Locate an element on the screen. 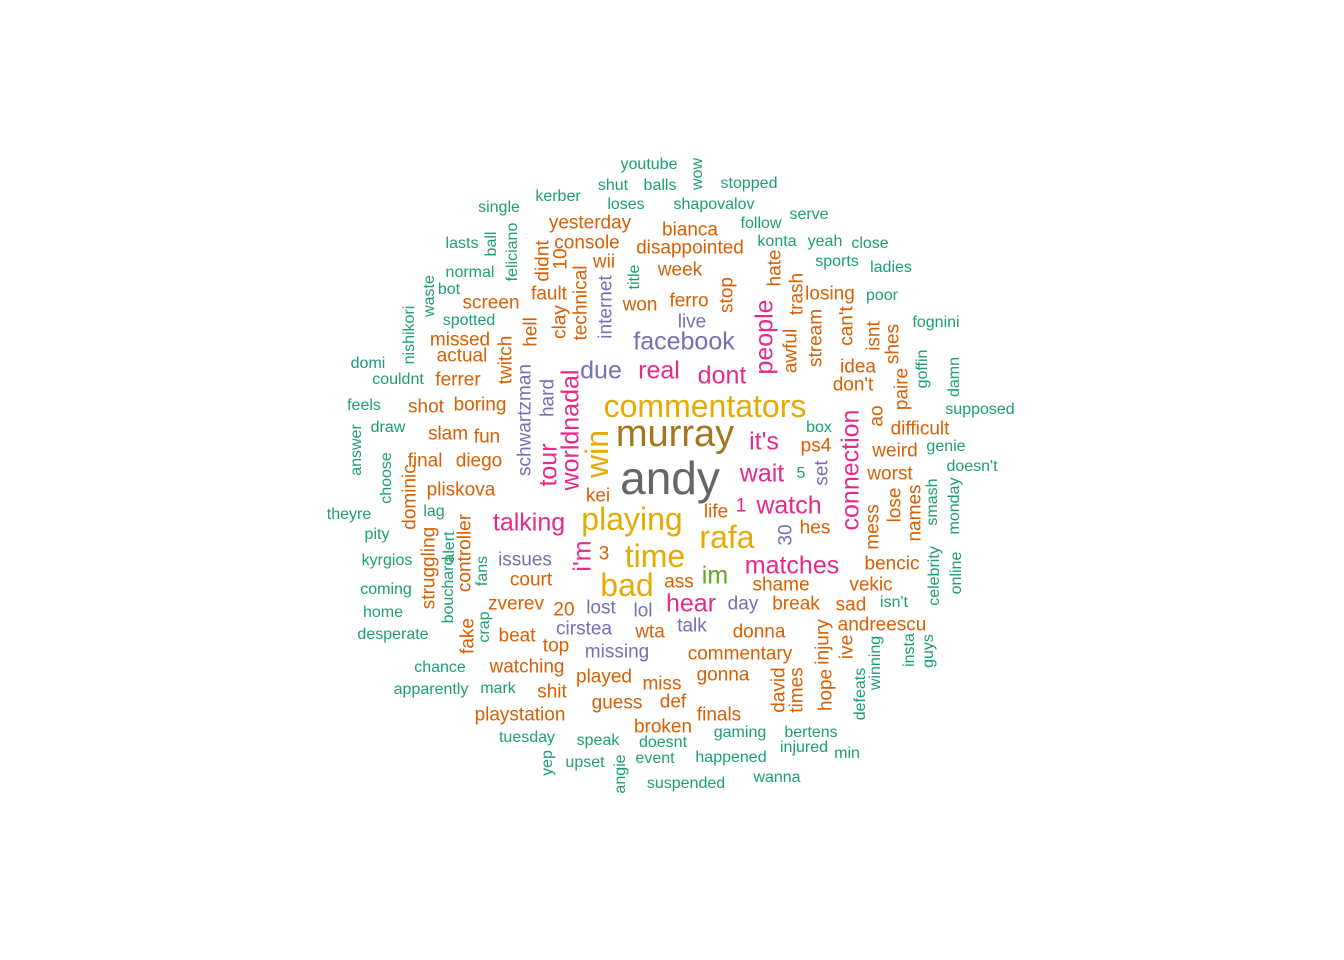 The width and height of the screenshot is (1344, 960). word: time is located at coordinates (655, 556).